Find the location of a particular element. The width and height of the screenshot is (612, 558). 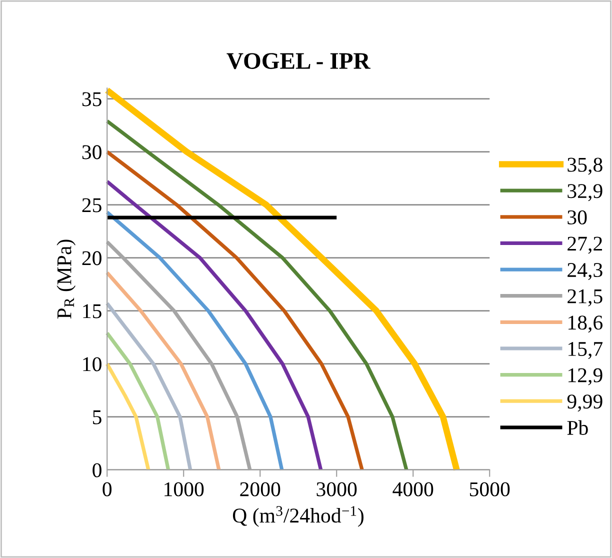

y-tick-label: 15 is located at coordinates (92, 311).